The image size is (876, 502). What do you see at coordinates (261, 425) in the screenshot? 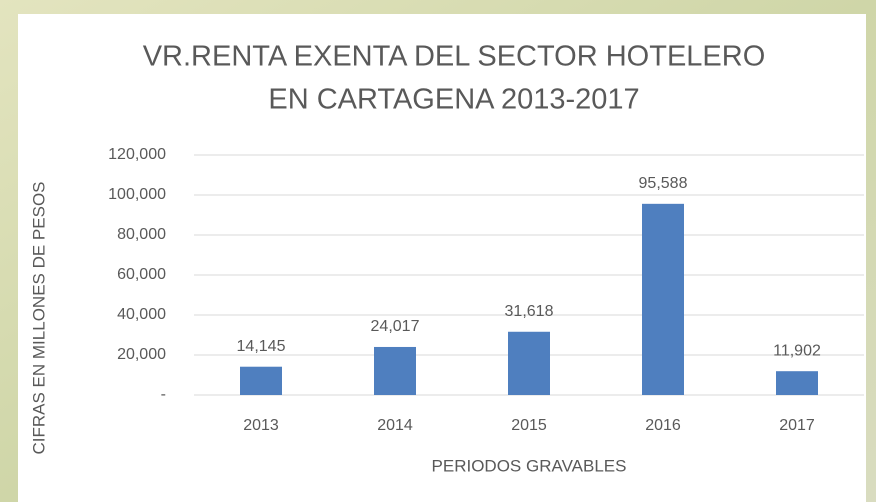
I see `x-tick-label: 2013` at bounding box center [261, 425].